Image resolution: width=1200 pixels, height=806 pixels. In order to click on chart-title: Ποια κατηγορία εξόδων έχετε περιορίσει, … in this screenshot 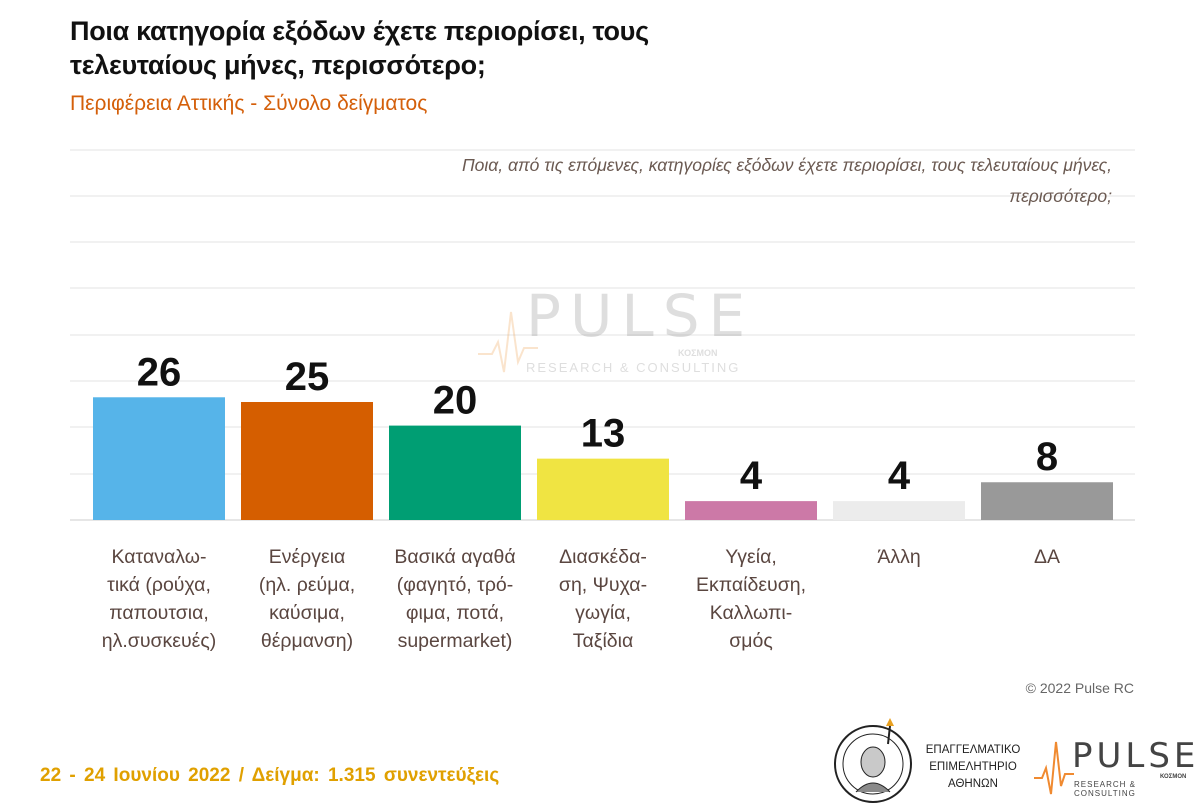, I will do `click(420, 48)`.